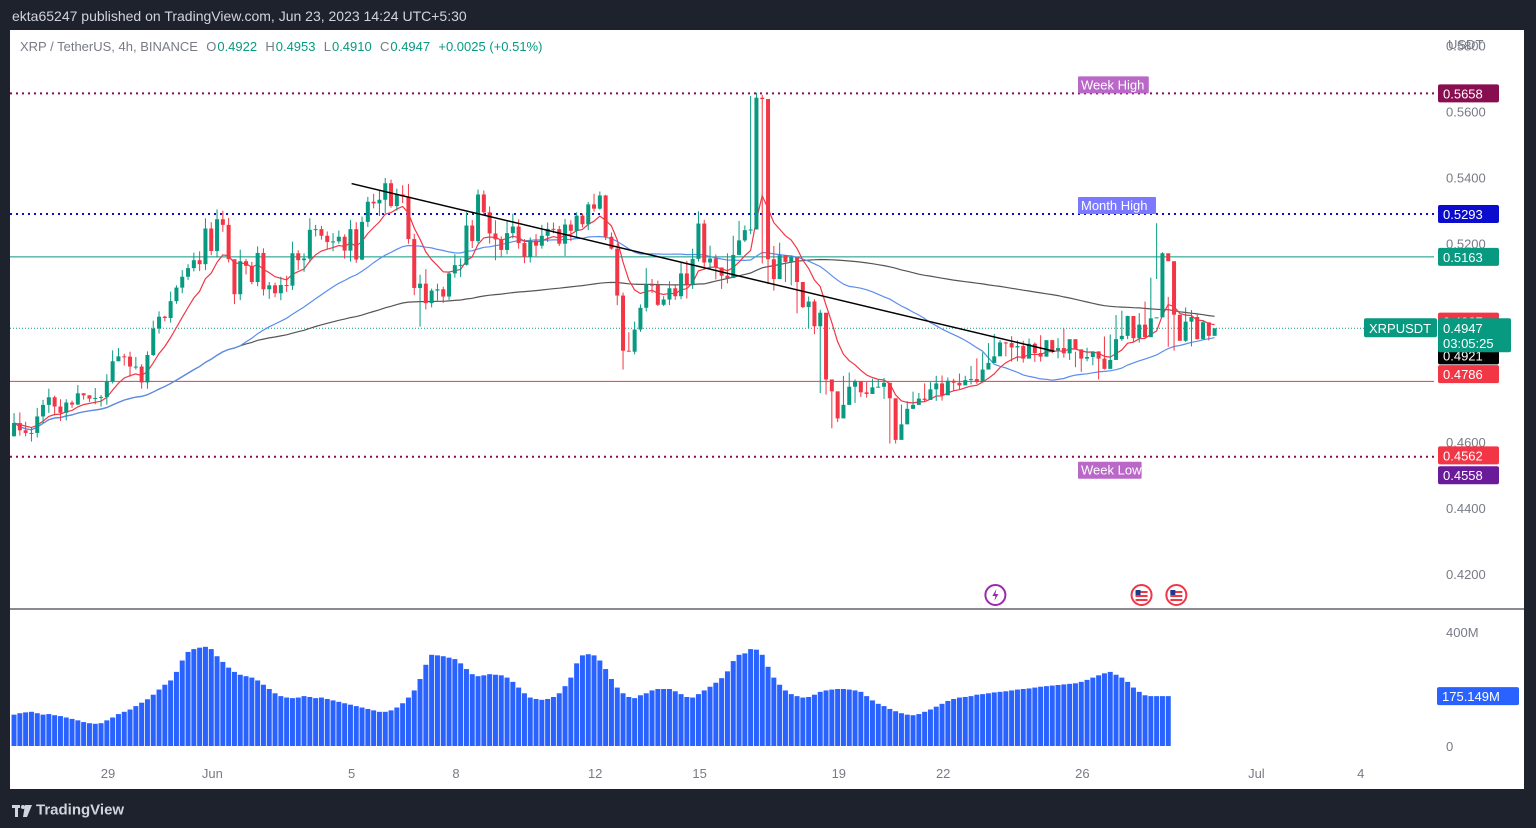  I want to click on price-tick-label: 0.4200, so click(1466, 574).